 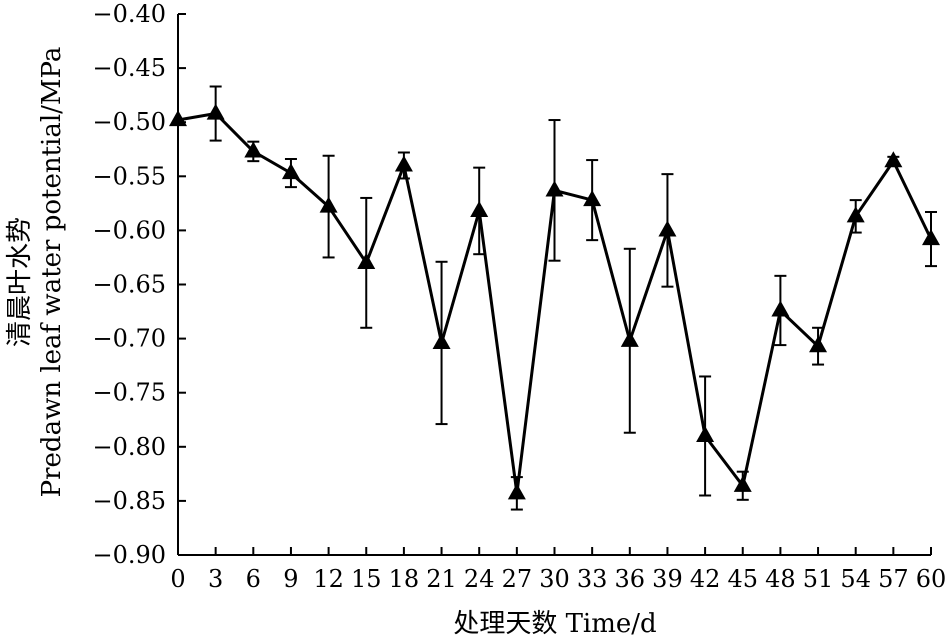 I want to click on x-tick-label: 33, so click(x=592, y=579).